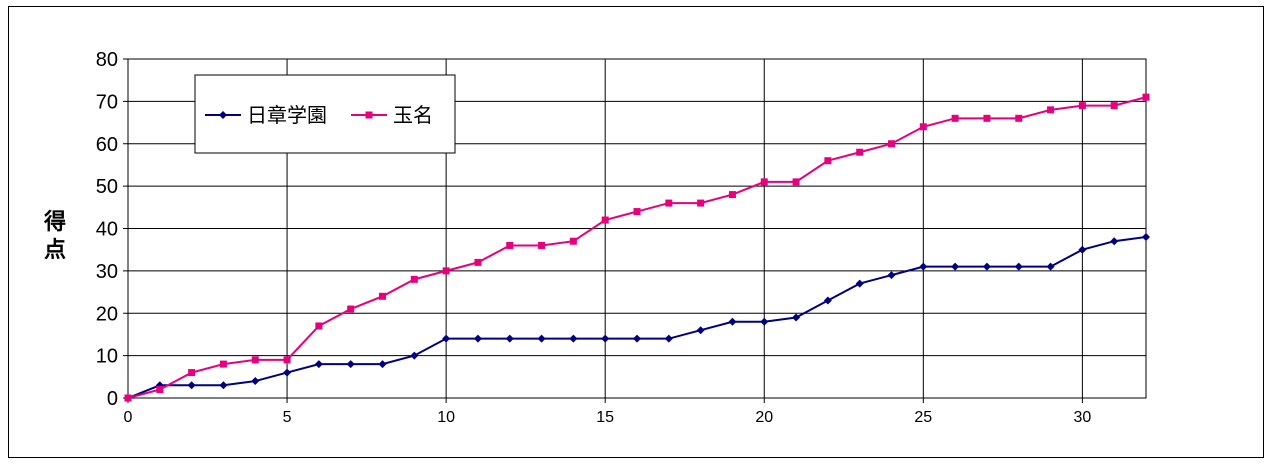 The height and width of the screenshot is (464, 1274). Describe the element at coordinates (107, 230) in the screenshot. I see `y-tick-label: 40` at that location.